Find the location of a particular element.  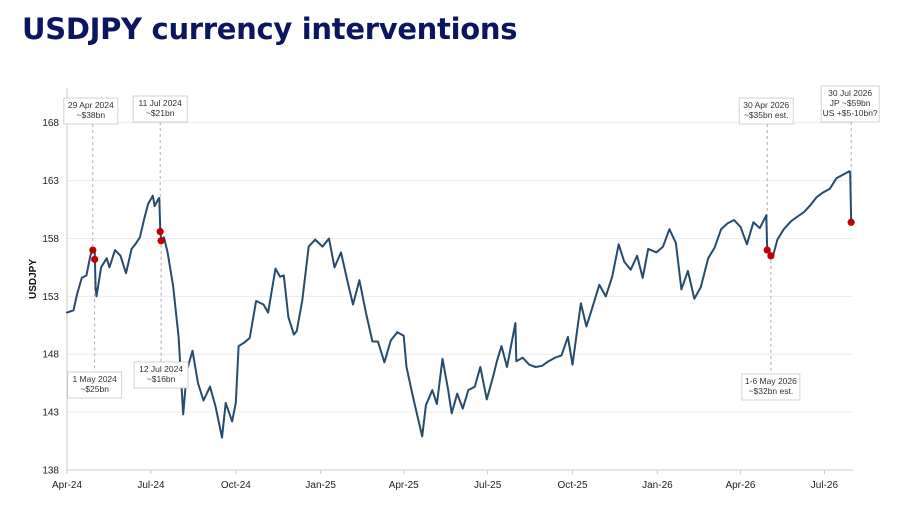

annotation-text: ~$38bn is located at coordinates (91, 115).